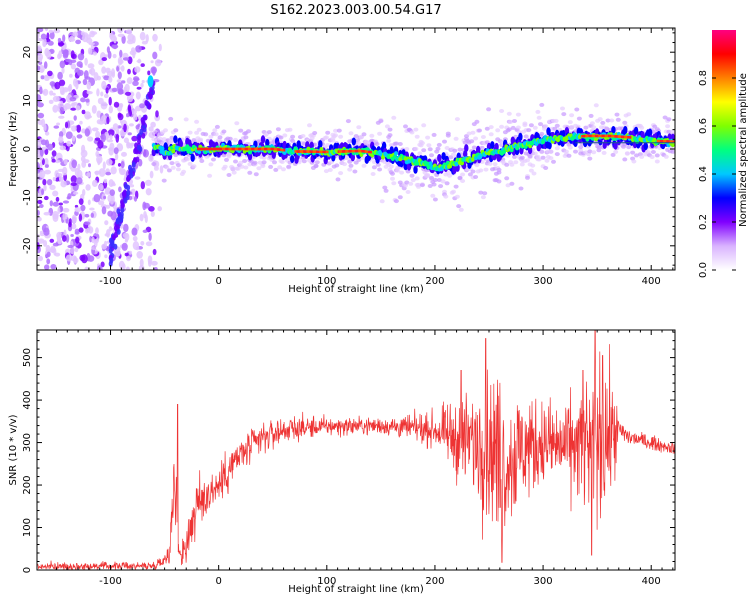  Describe the element at coordinates (27, 357) in the screenshot. I see `y-tick-label: 500` at that location.